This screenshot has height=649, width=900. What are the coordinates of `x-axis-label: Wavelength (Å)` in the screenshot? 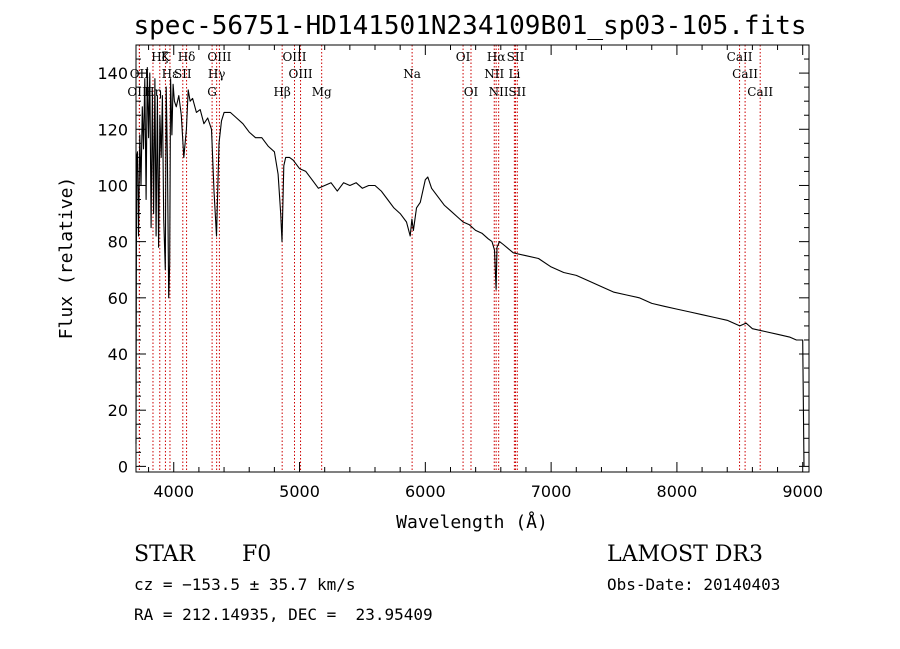 It's located at (472, 522).